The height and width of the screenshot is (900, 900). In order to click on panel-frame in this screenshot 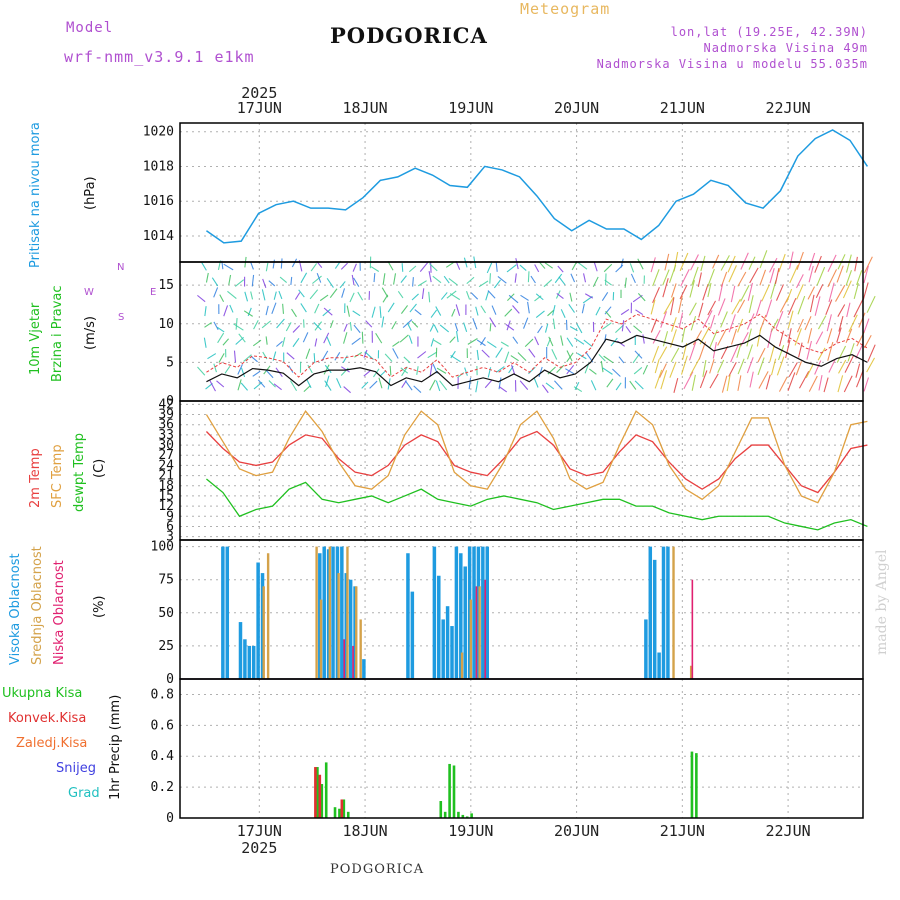, I will do `click(521, 192)`.